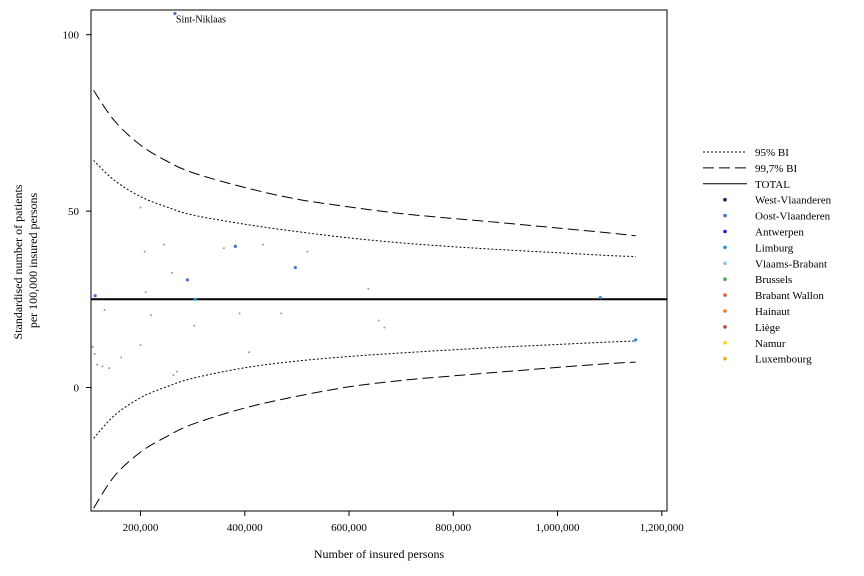 The width and height of the screenshot is (864, 576). I want to click on legend-label-west-vlaanderen: West-Vlaanderen, so click(793, 201).